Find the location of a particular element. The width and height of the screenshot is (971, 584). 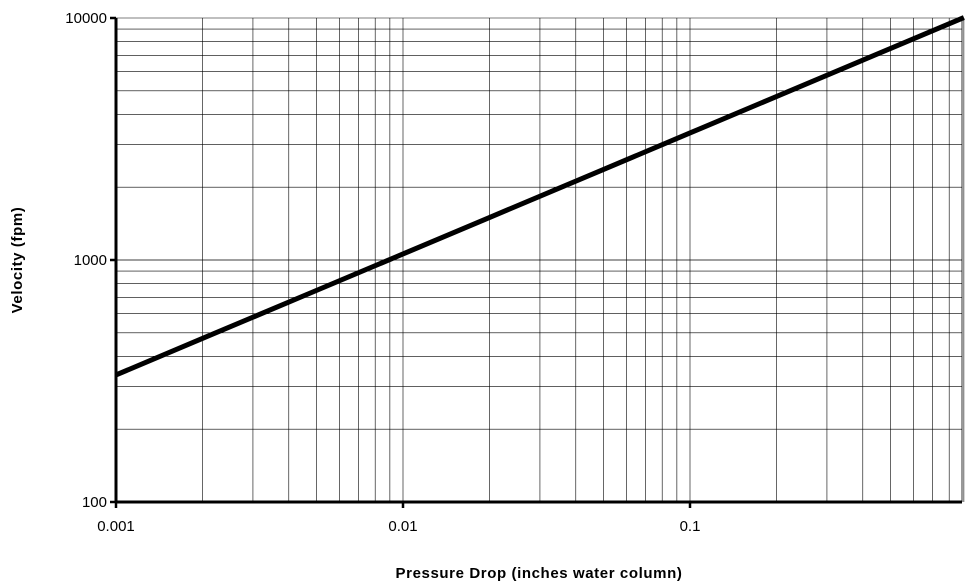

y-tick-label: 1000 is located at coordinates (90, 260).